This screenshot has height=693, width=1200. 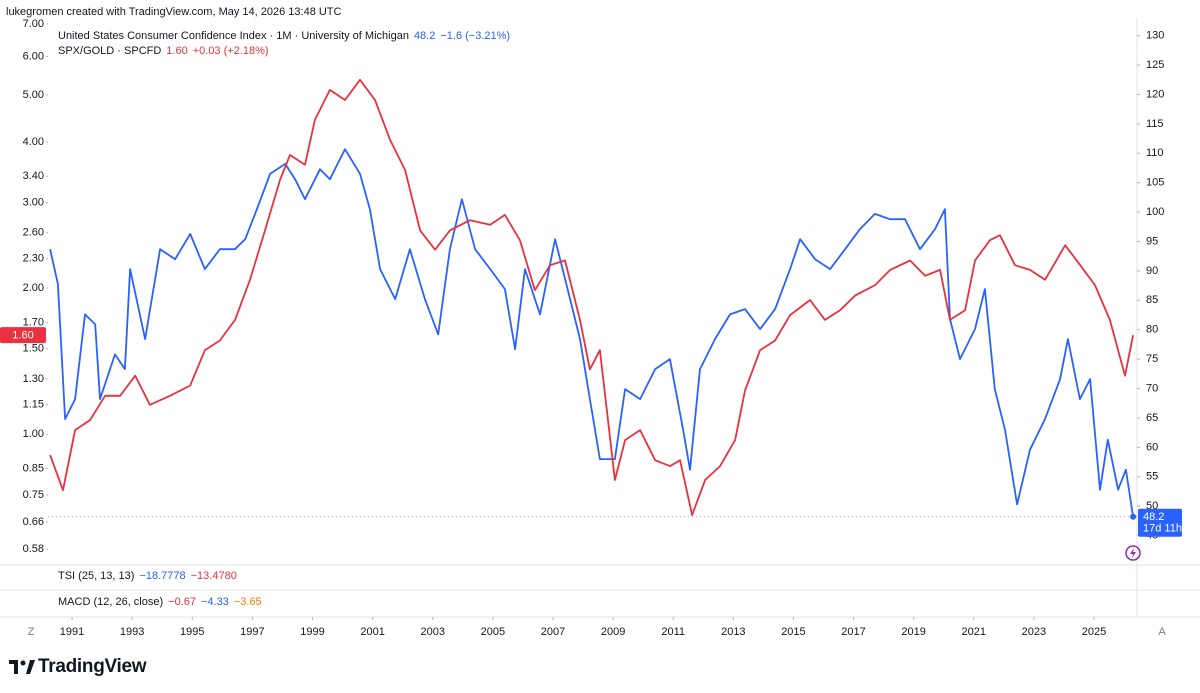 I want to click on indicator-reading: −4.33, so click(x=215, y=602).